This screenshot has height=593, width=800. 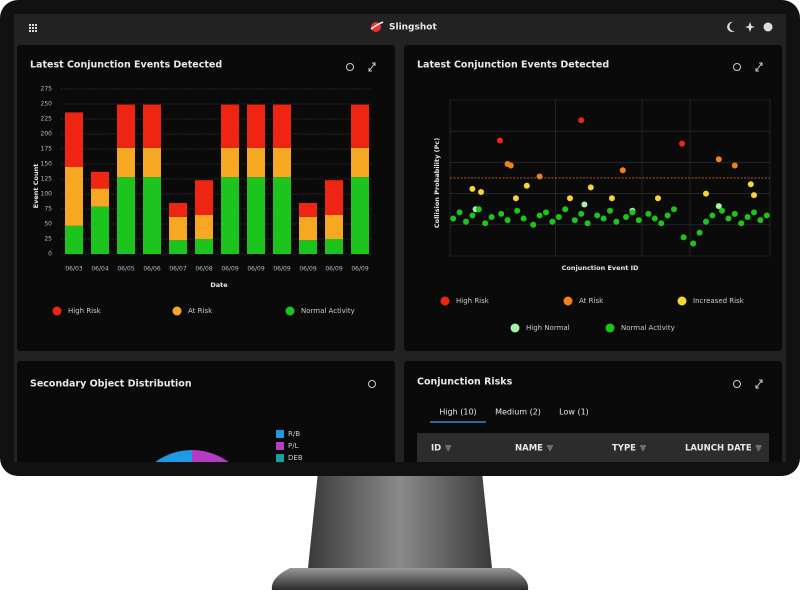 I want to click on theme-toggle, so click(x=731, y=26).